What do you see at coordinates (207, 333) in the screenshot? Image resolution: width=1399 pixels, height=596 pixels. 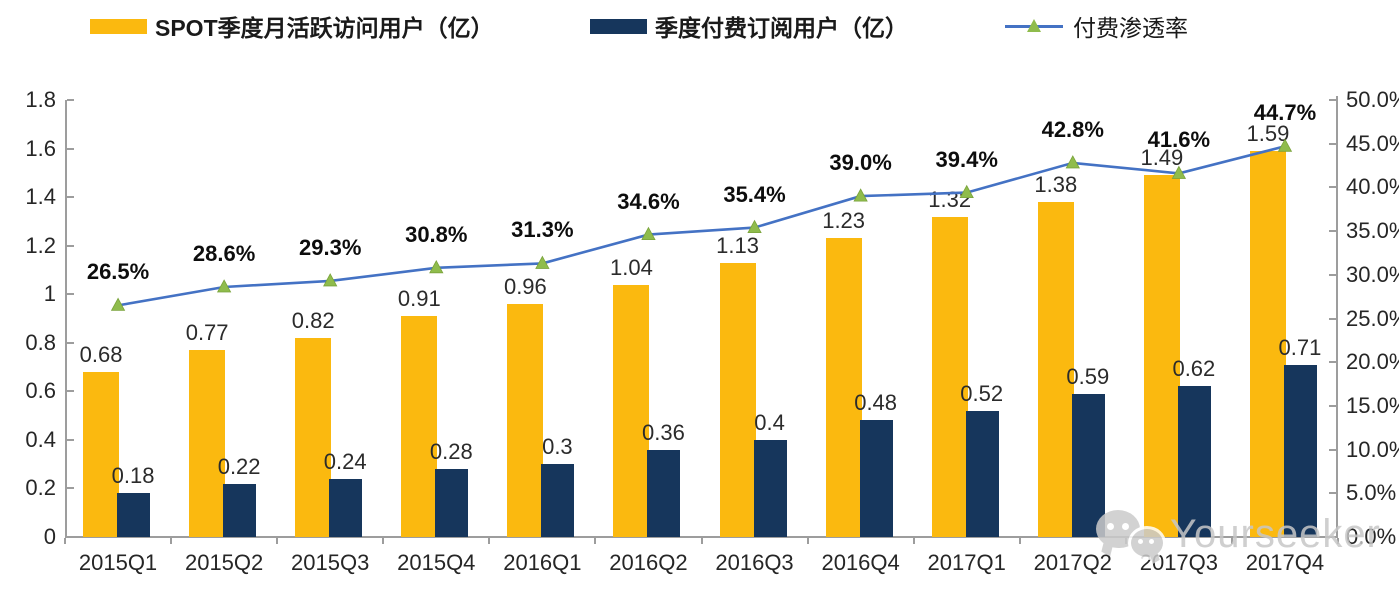 I see `bar-mau-value-label: 0.77` at bounding box center [207, 333].